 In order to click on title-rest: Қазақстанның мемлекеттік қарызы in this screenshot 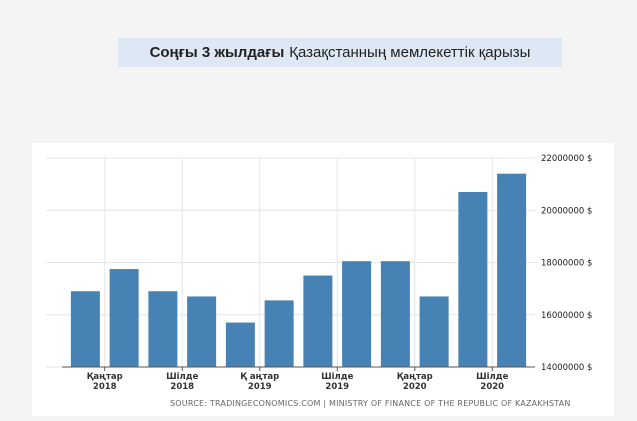, I will do `click(410, 52)`.